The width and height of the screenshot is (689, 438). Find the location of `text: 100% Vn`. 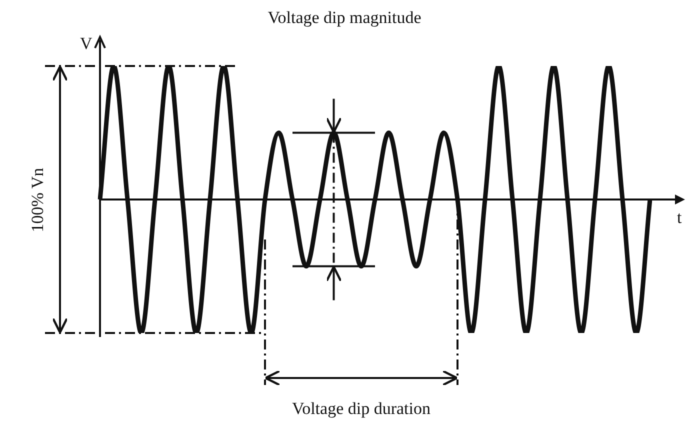

text: 100% Vn is located at coordinates (38, 199).